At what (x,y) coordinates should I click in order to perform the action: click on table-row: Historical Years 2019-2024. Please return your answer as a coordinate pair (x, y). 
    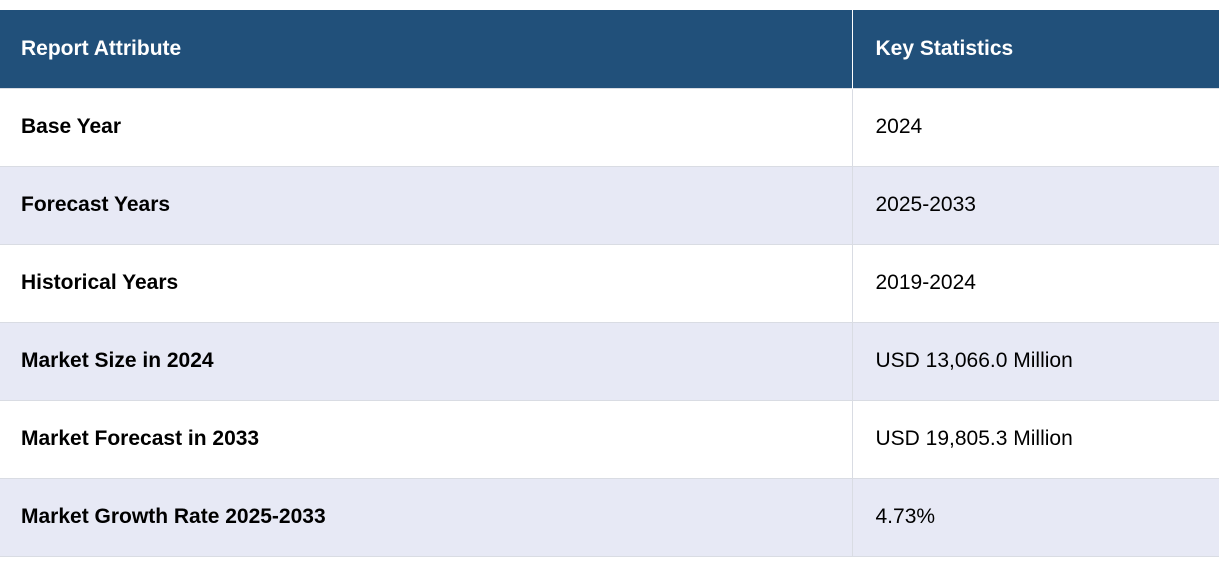
    Looking at the image, I should click on (609, 283).